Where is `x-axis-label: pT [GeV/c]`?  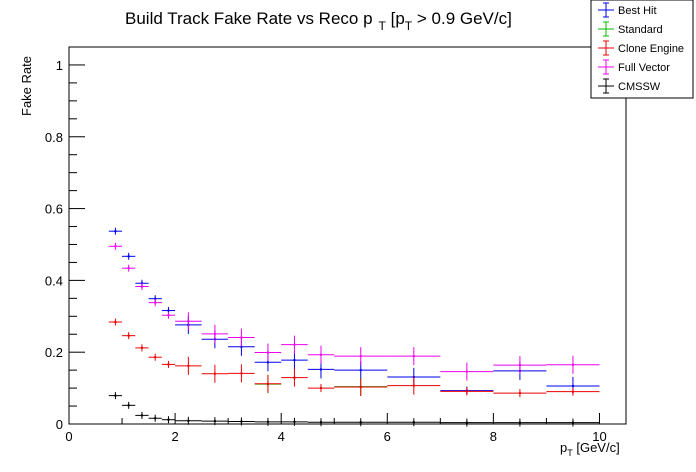
x-axis-label: pT [GeV/c] is located at coordinates (590, 449).